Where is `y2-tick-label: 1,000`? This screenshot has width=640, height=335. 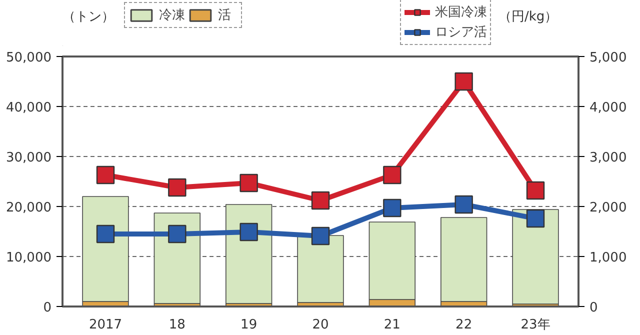
y2-tick-label: 1,000 is located at coordinates (608, 258).